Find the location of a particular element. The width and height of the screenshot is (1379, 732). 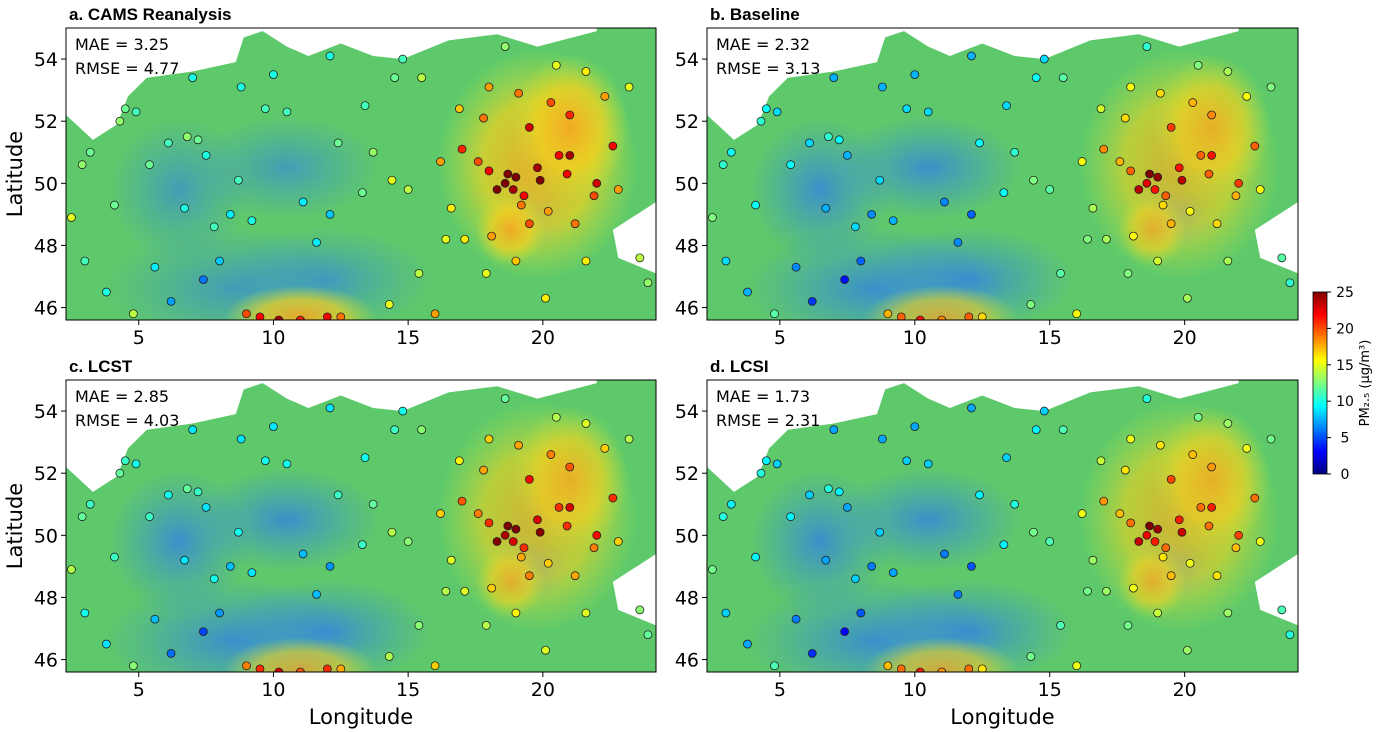

panel-title: c. LCST is located at coordinates (101, 366).